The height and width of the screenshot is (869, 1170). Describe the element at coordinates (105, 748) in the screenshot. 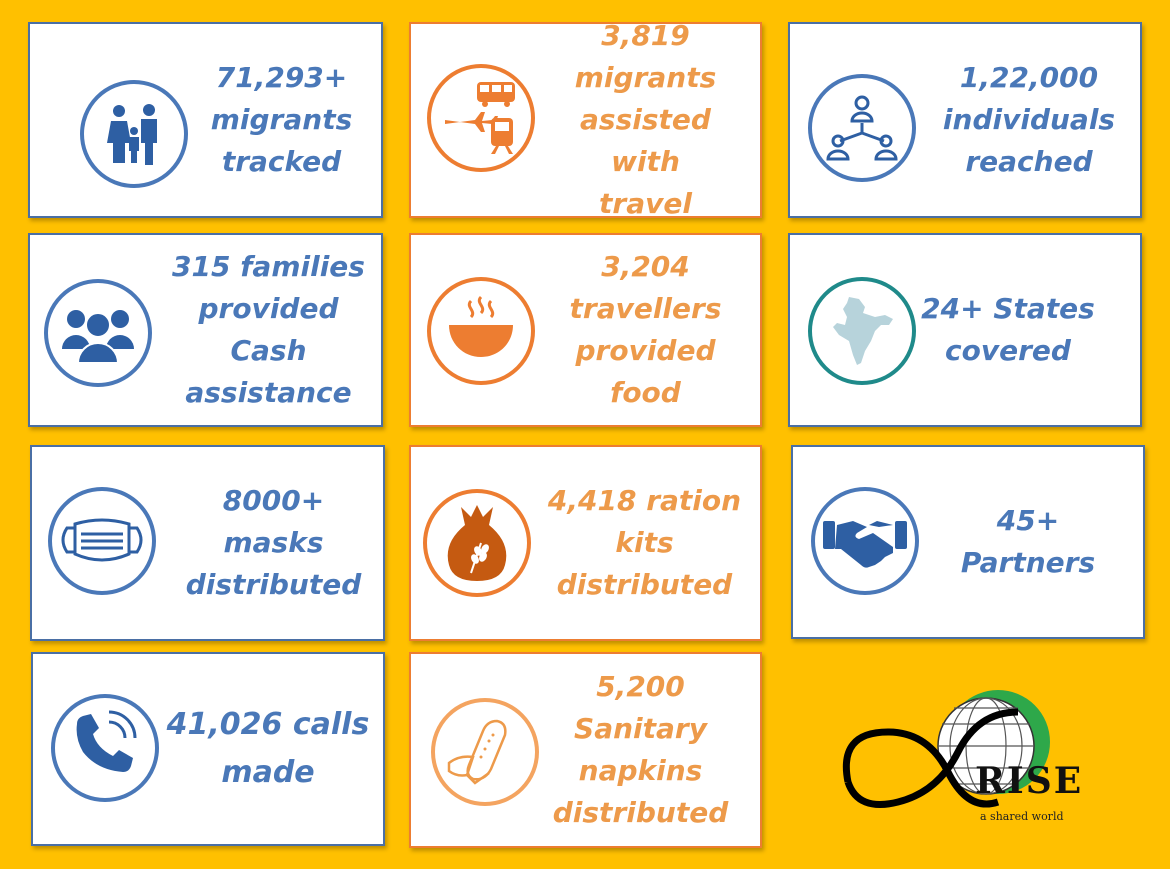

I see `phone-icon` at that location.